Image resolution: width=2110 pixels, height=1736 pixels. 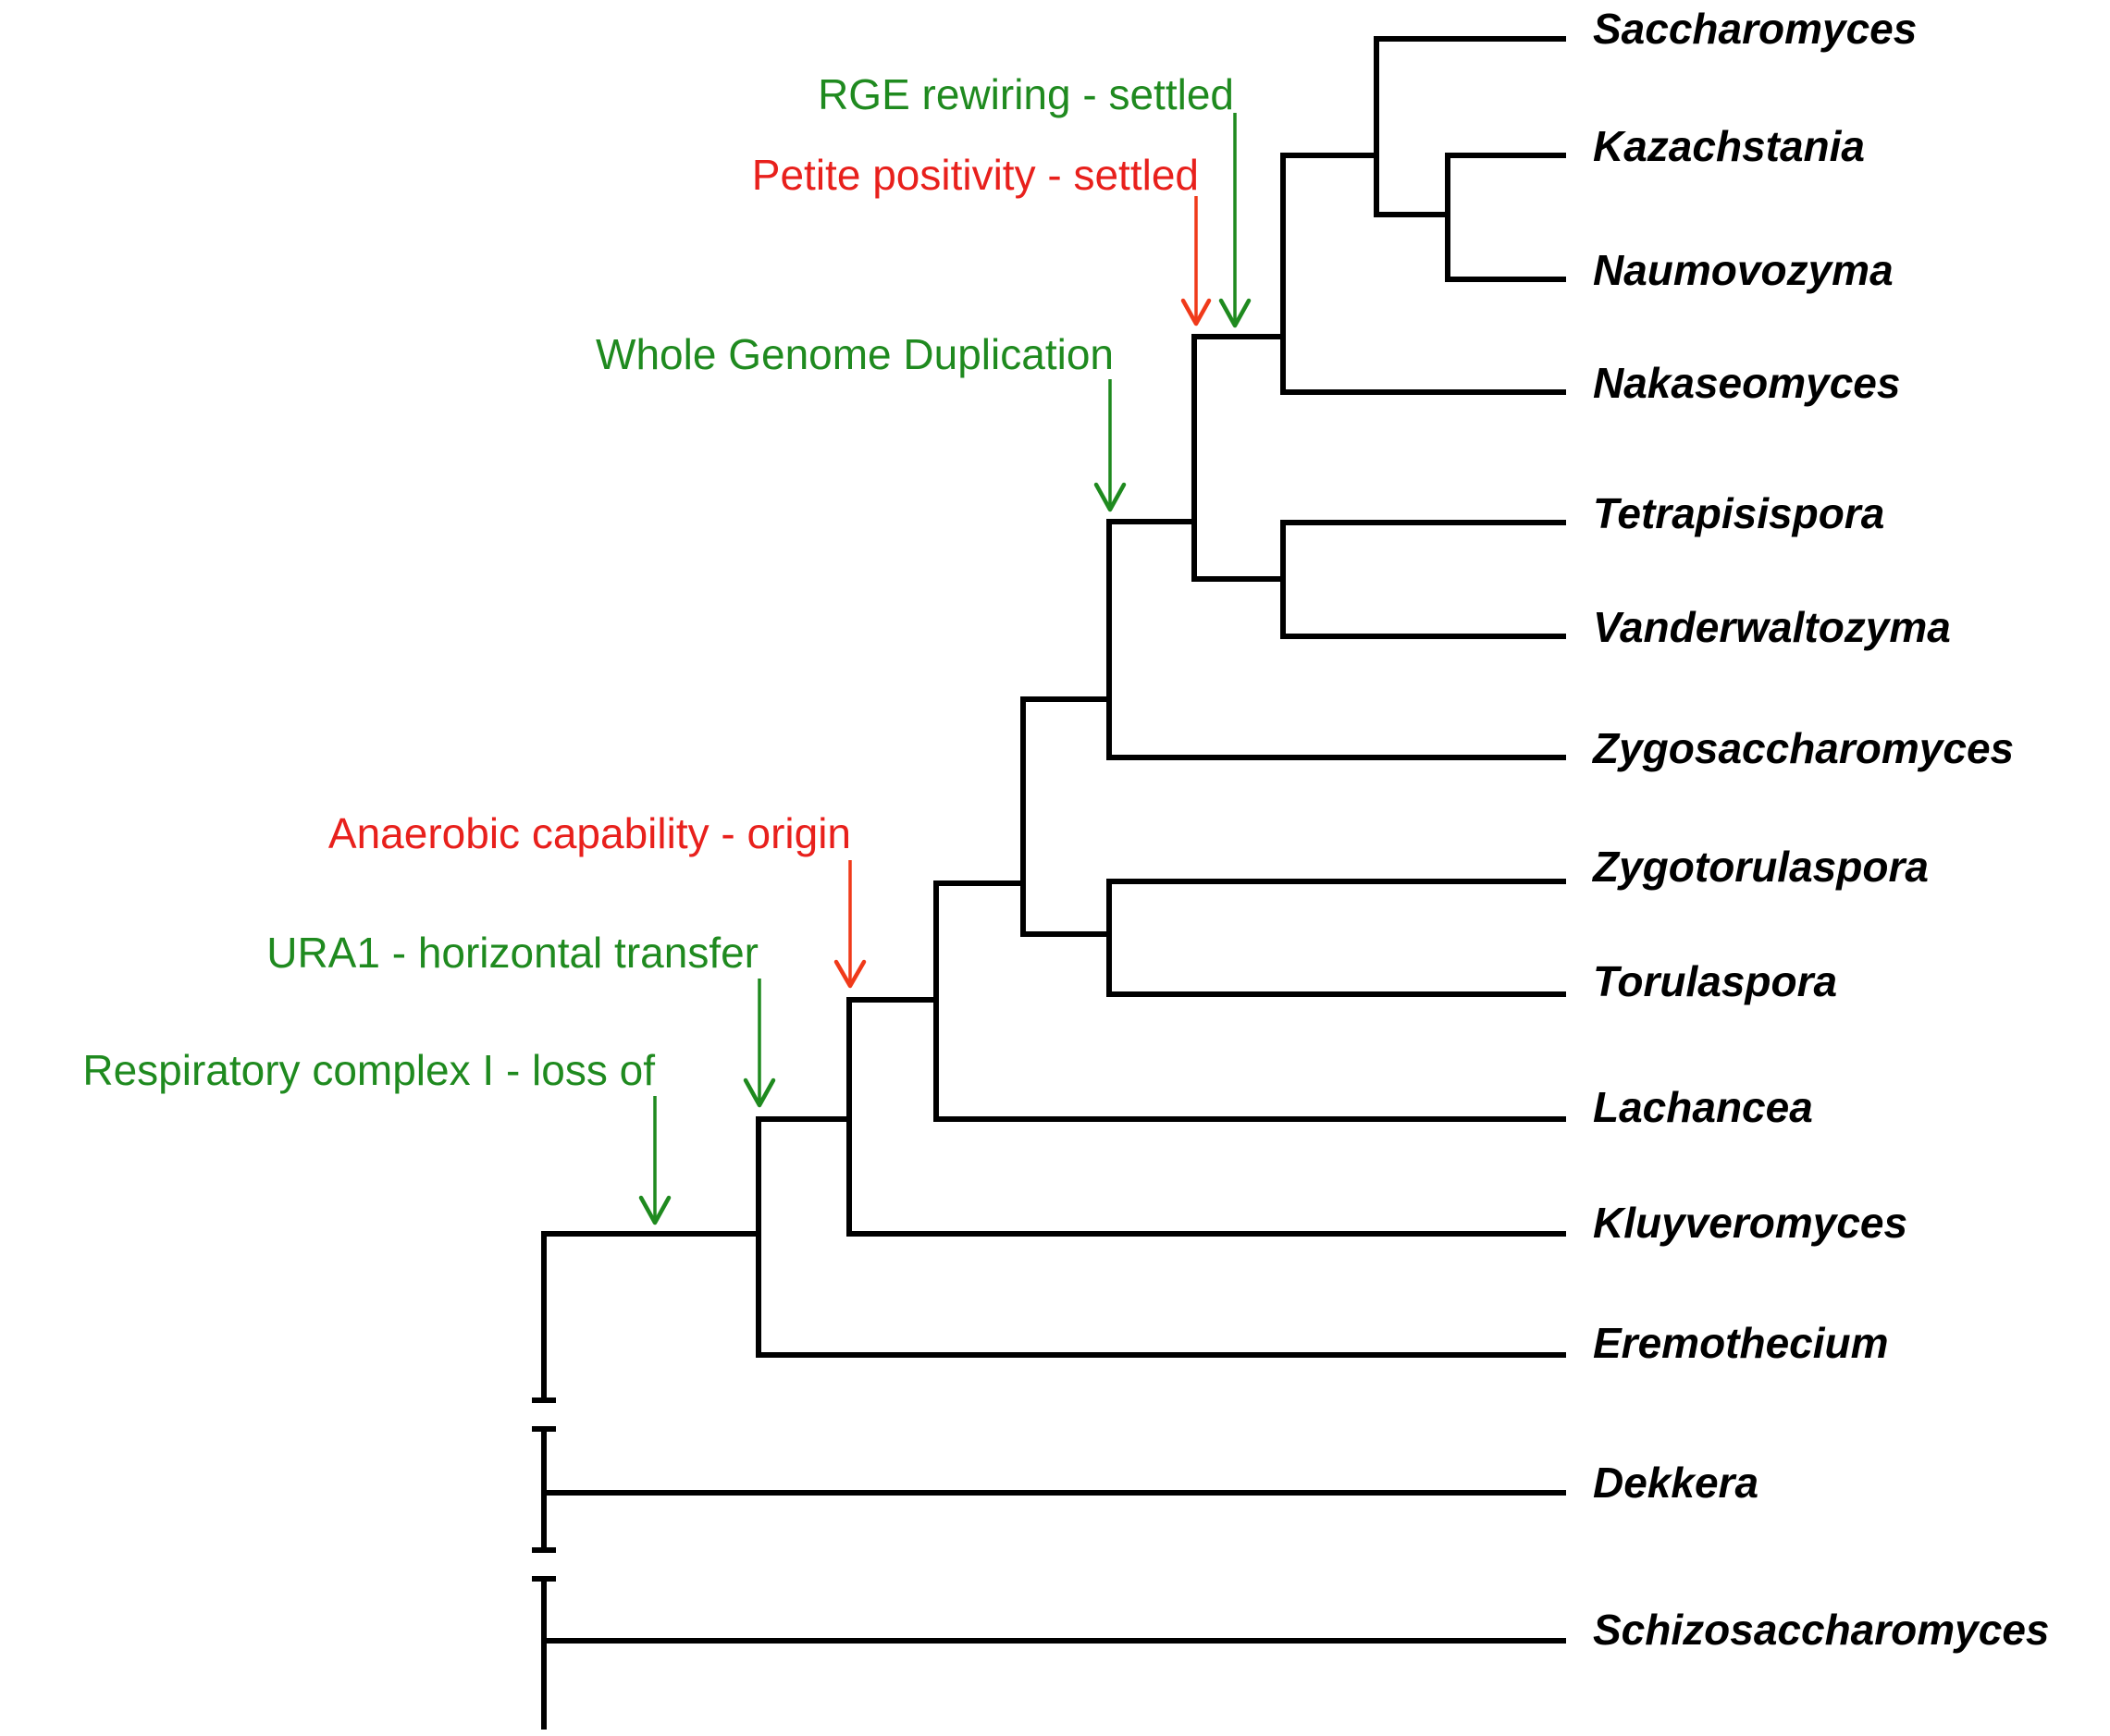 I want to click on taxon-dekkera: Dekkera, so click(x=1675, y=1483).